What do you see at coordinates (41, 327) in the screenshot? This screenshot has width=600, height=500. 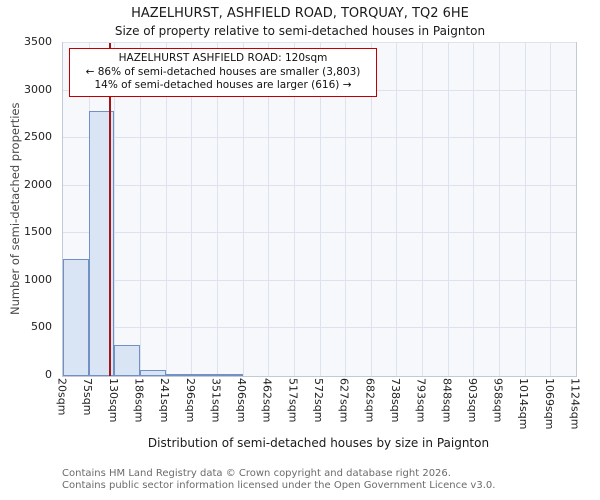 I see `y-tick-label: 500` at bounding box center [41, 327].